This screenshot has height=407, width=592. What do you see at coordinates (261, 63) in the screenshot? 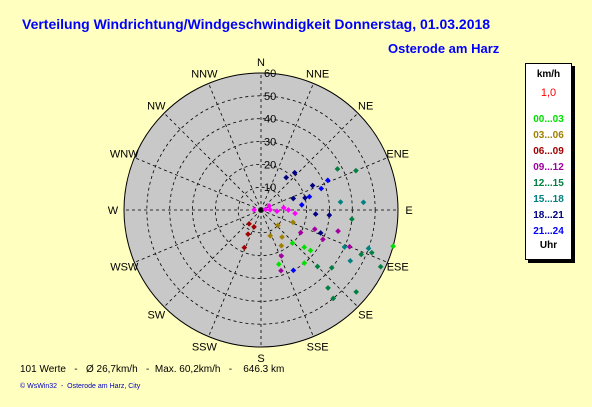
I see `direction-label: N` at bounding box center [261, 63].